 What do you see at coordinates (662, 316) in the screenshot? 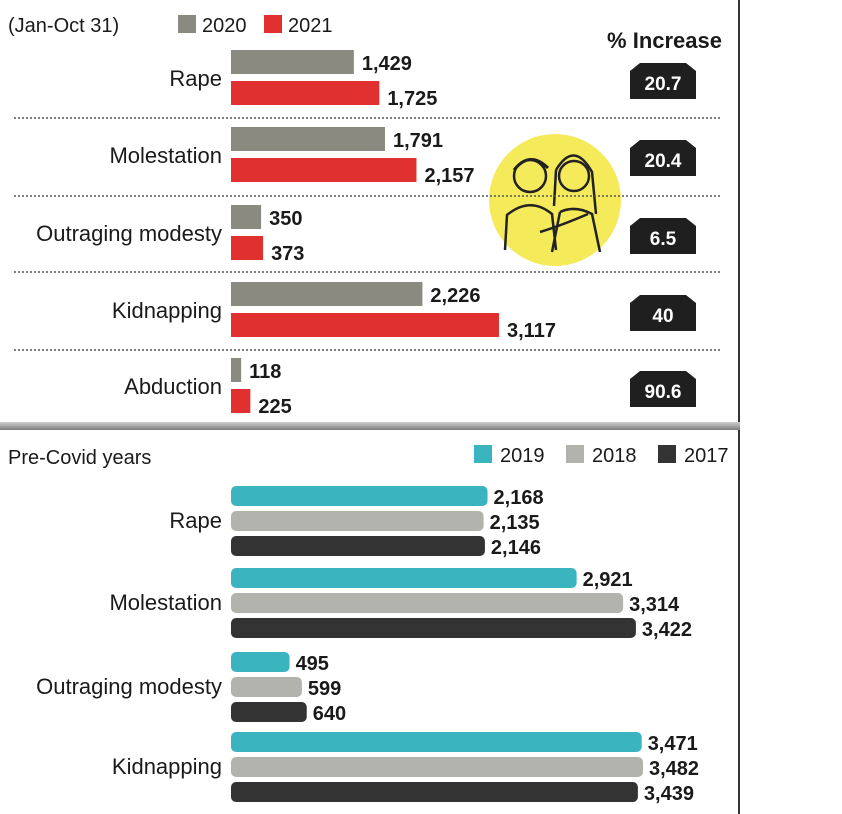
I see `increase-value: 40` at bounding box center [662, 316].